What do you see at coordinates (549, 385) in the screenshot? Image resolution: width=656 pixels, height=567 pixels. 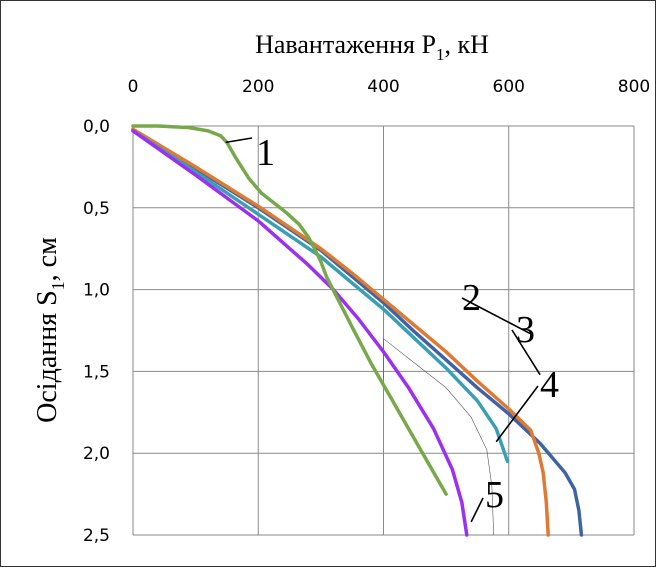 I see `curve-label-4: 4` at bounding box center [549, 385].